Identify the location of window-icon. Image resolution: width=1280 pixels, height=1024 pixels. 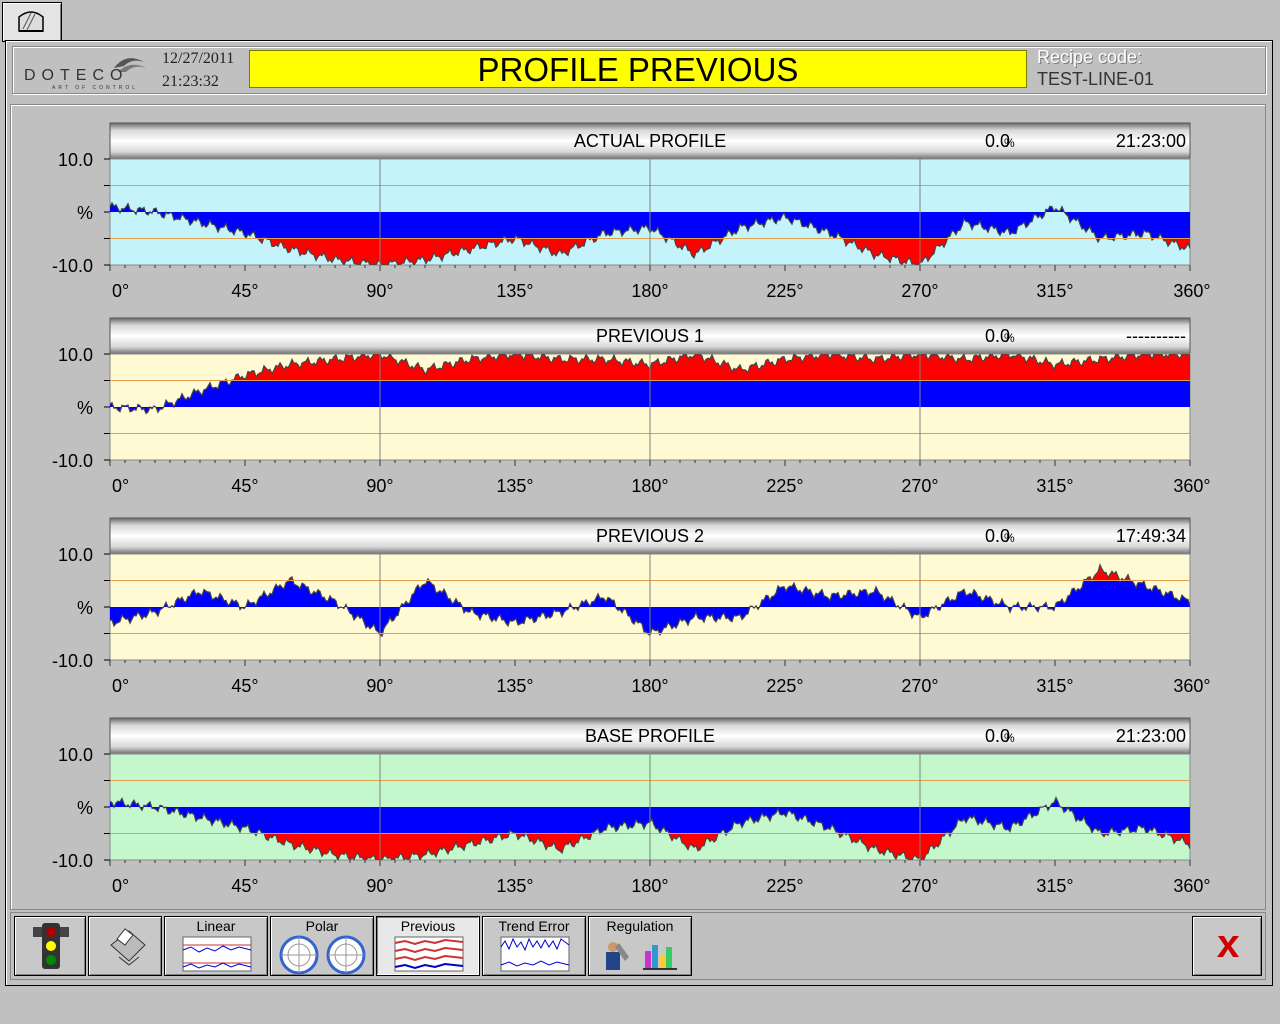
(31, 21).